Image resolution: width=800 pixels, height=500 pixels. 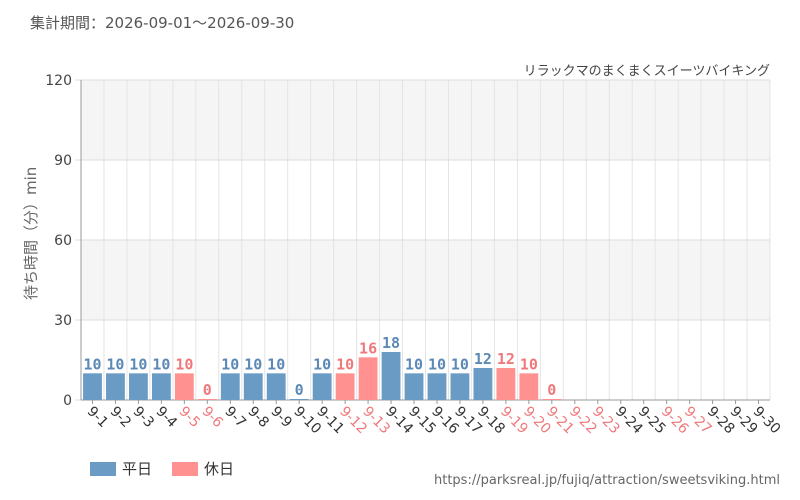 I want to click on x-tick-label: 9-3, so click(x=143, y=417).